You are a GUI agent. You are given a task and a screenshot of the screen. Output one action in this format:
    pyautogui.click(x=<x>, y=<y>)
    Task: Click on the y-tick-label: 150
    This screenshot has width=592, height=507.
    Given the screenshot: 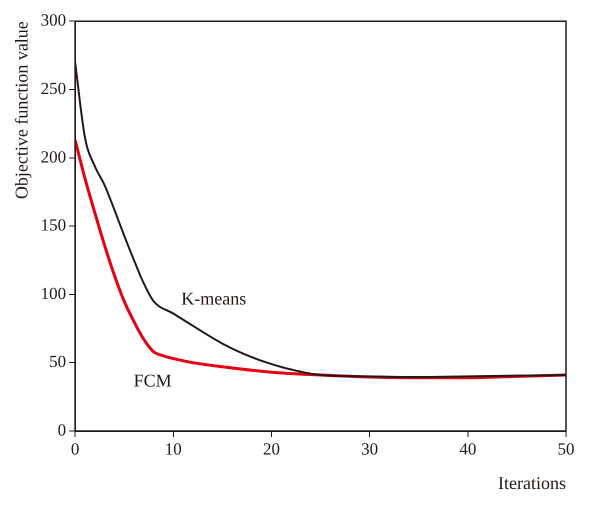 What is the action you would take?
    pyautogui.click(x=53, y=225)
    